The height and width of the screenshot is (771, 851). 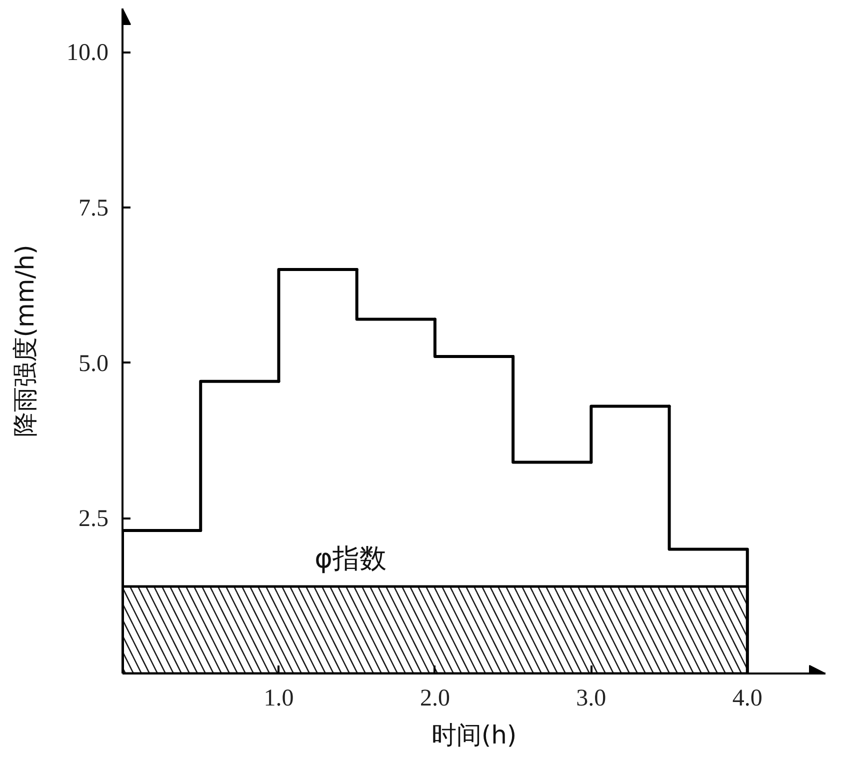 I want to click on y-tick-label: 2.5, so click(x=93, y=519).